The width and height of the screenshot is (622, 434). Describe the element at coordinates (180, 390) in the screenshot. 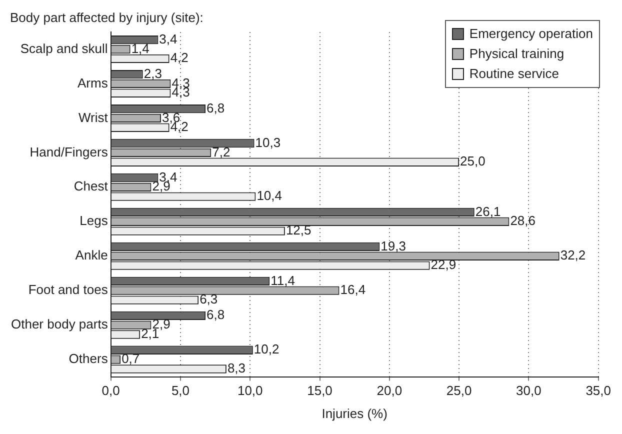

I see `x-tick-label: 5,0` at that location.